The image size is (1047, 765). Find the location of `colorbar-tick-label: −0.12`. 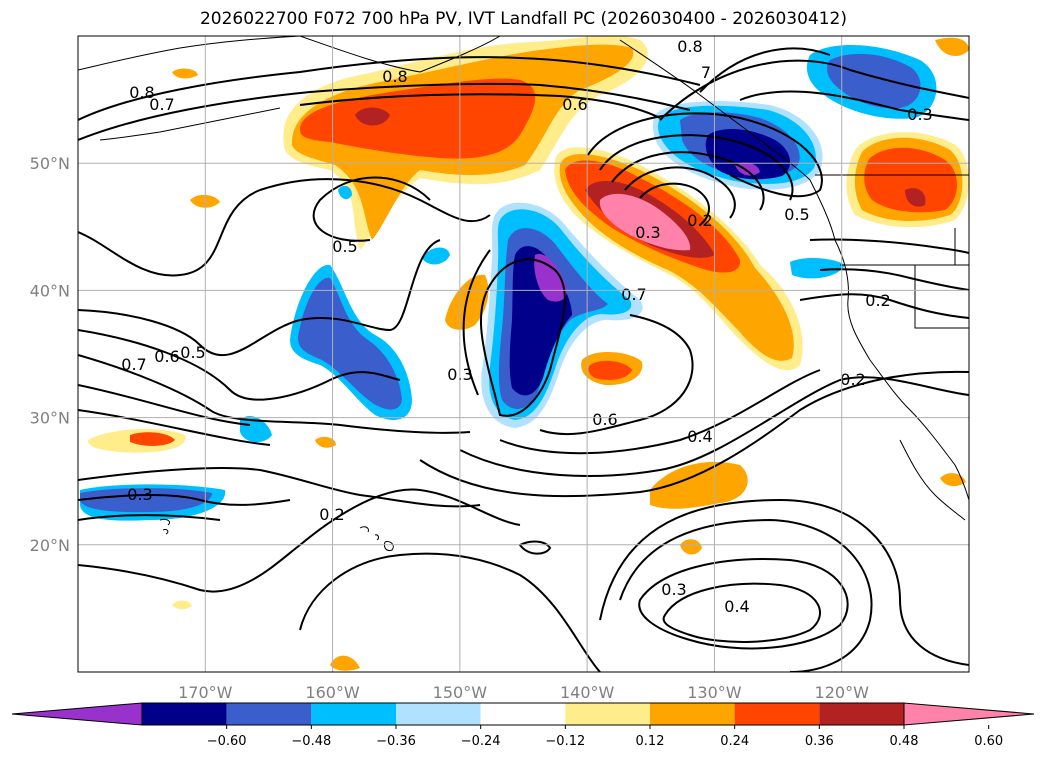

colorbar-tick-label: −0.12 is located at coordinates (565, 741).